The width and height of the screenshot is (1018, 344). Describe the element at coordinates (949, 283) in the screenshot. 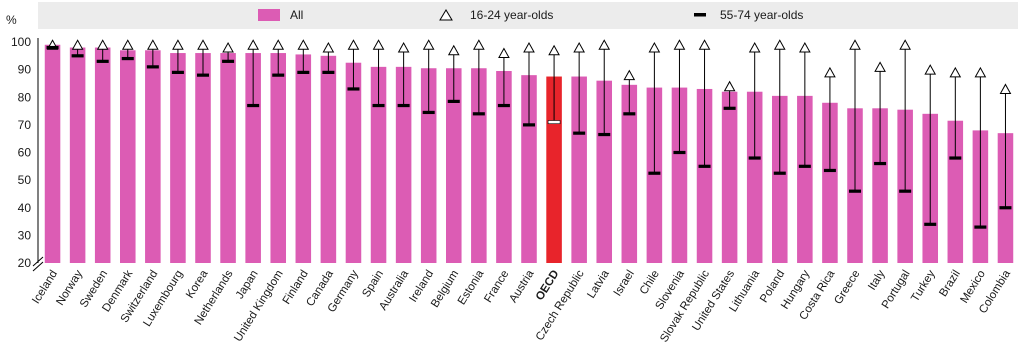

I see `x-tick-label: Brazil` at that location.